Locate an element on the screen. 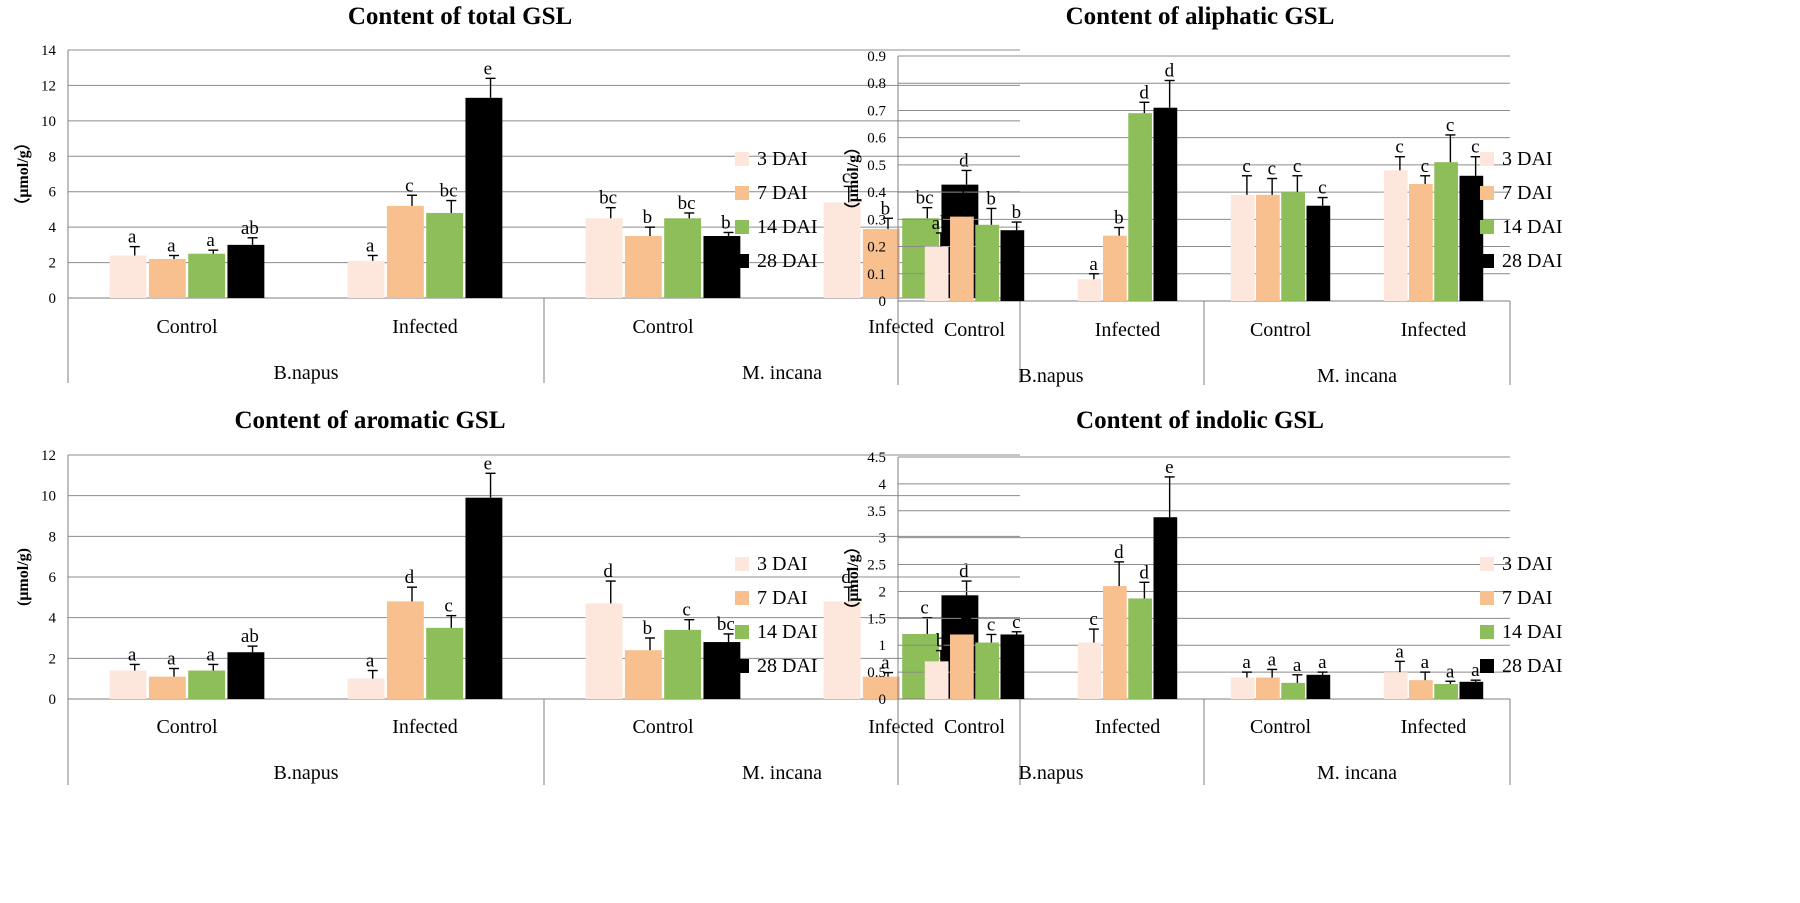 This screenshot has height=903, width=1800. x-category-label: Control is located at coordinates (663, 727).